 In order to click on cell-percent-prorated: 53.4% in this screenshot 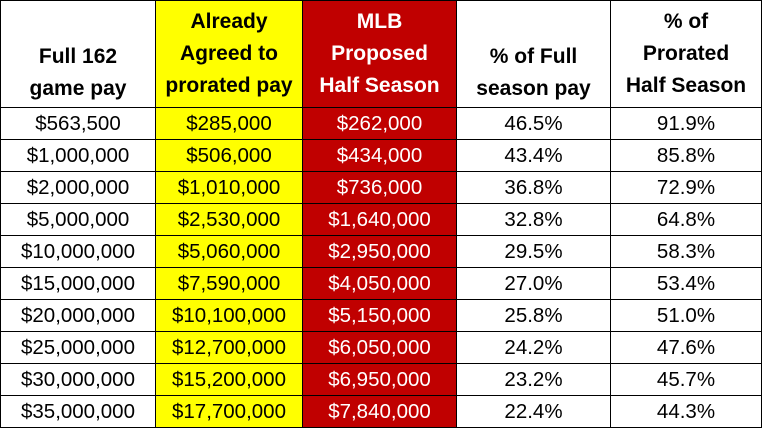, I will do `click(686, 283)`.